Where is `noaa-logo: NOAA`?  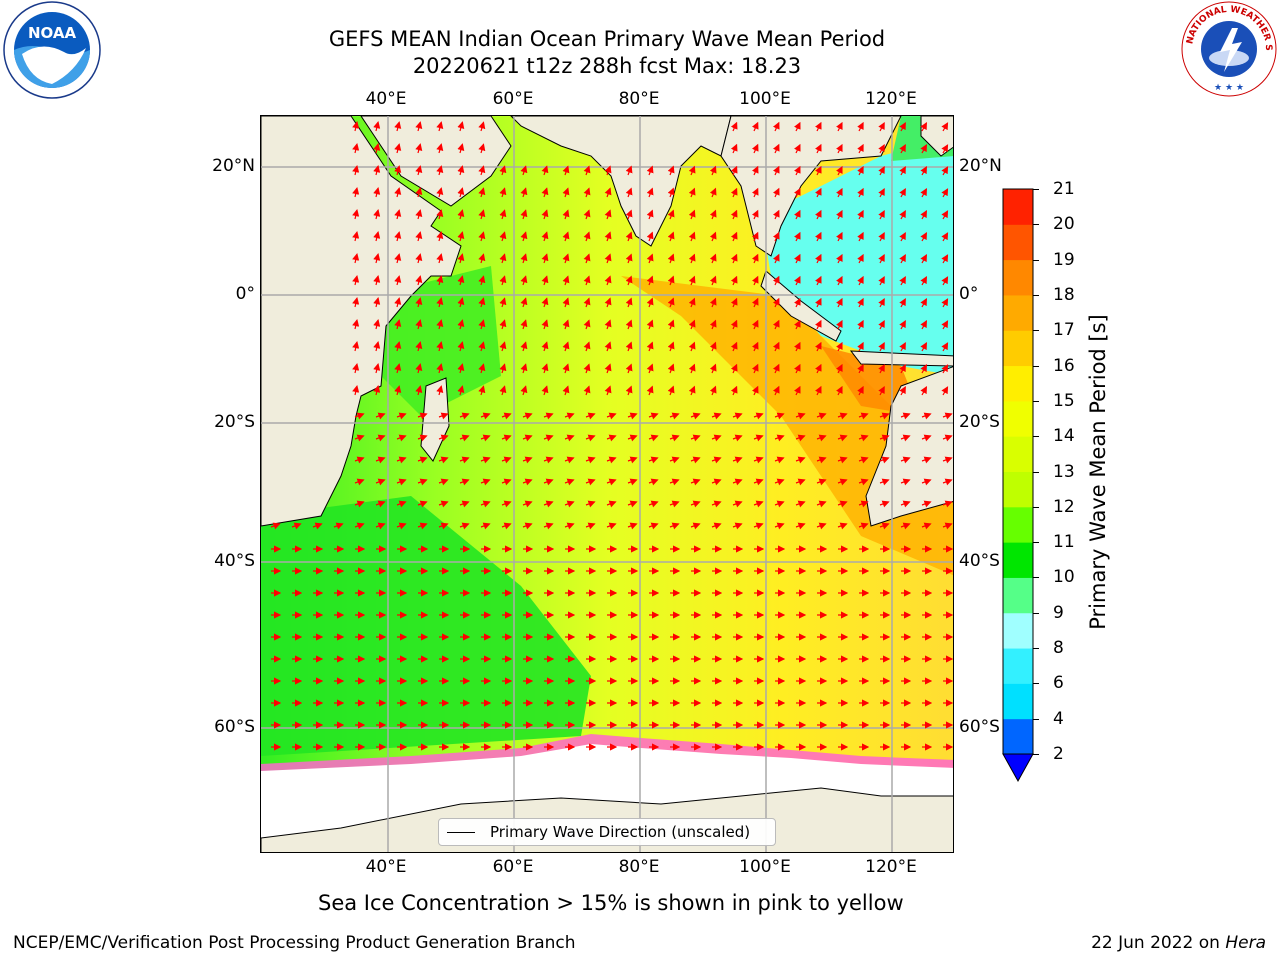
noaa-logo: NOAA is located at coordinates (52, 50).